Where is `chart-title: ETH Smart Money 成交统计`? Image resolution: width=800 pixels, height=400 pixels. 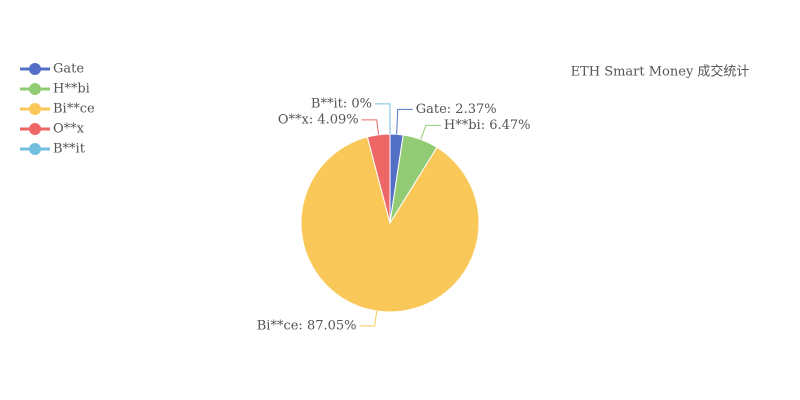
chart-title: ETH Smart Money 成交统计 is located at coordinates (660, 72).